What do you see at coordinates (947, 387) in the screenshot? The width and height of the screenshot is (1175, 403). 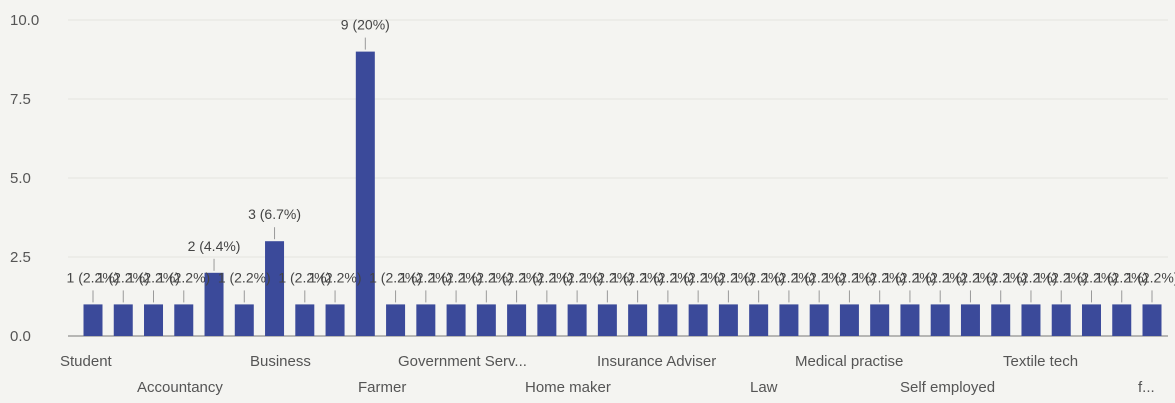 I see `category-label: Self employed` at bounding box center [947, 387].